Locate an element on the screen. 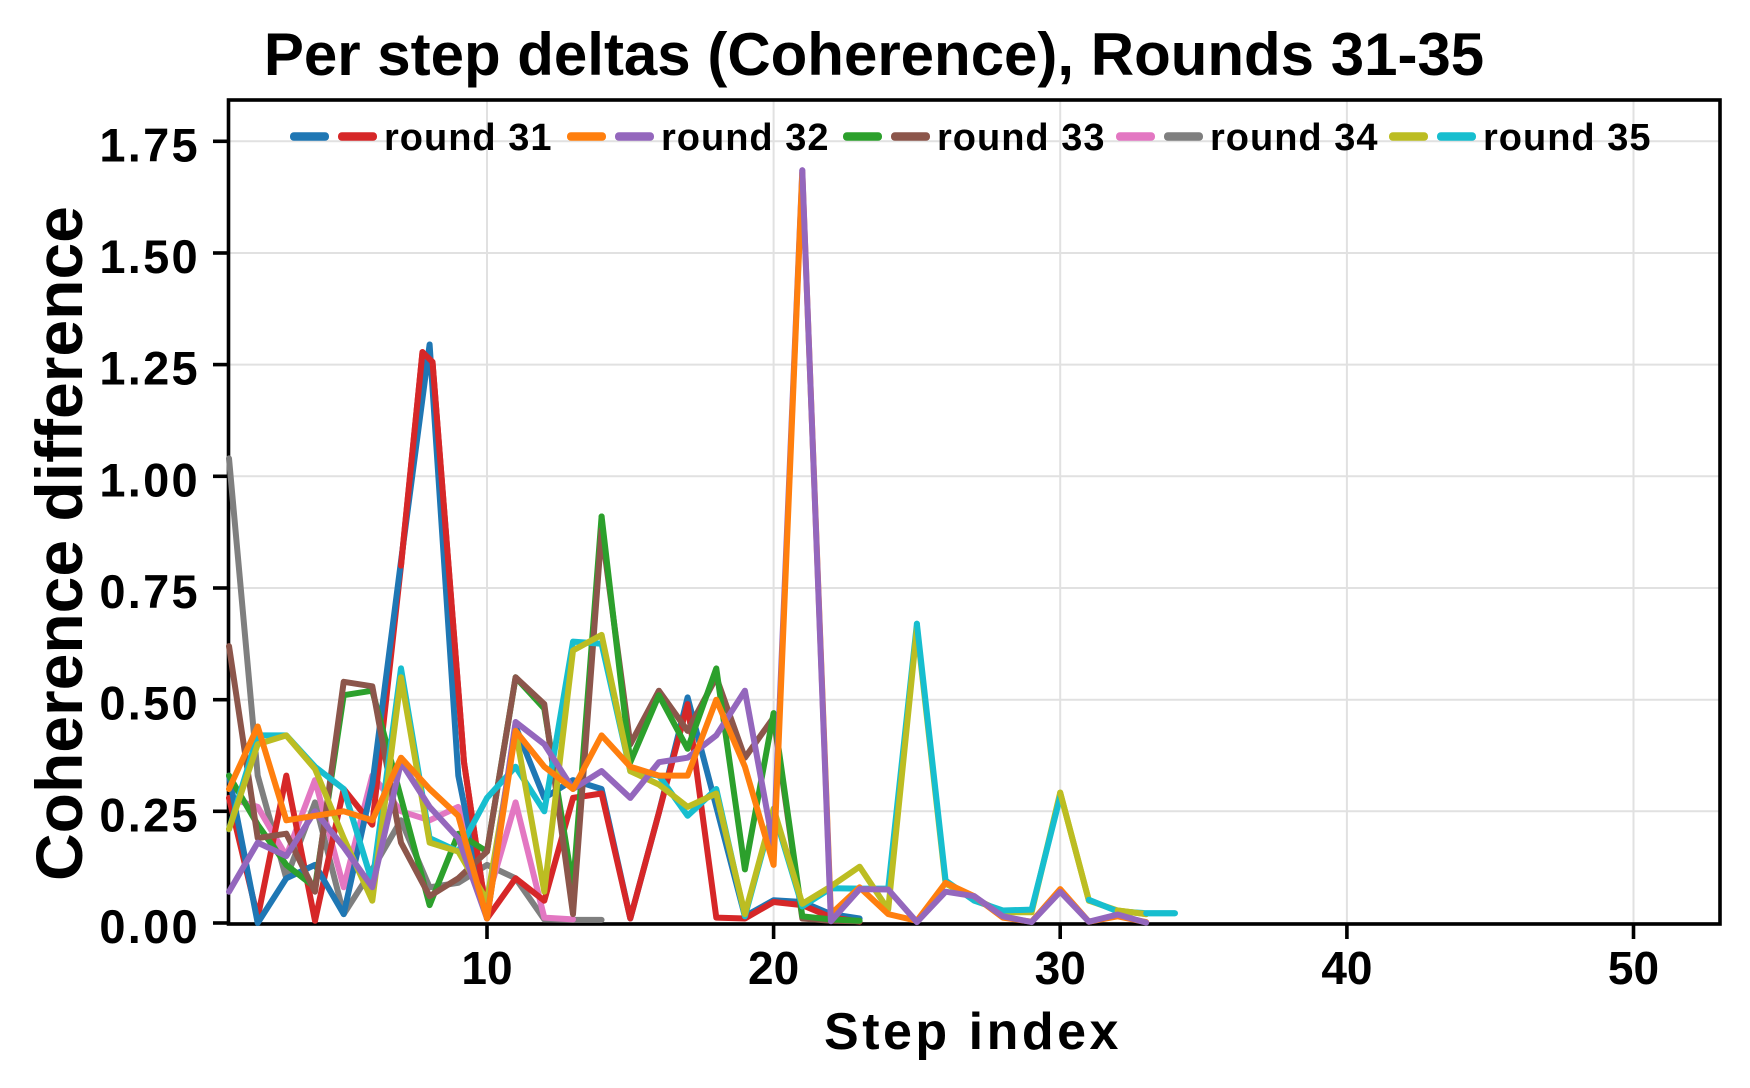 The width and height of the screenshot is (1750, 1088). svg-text: round 32 is located at coordinates (745, 138).